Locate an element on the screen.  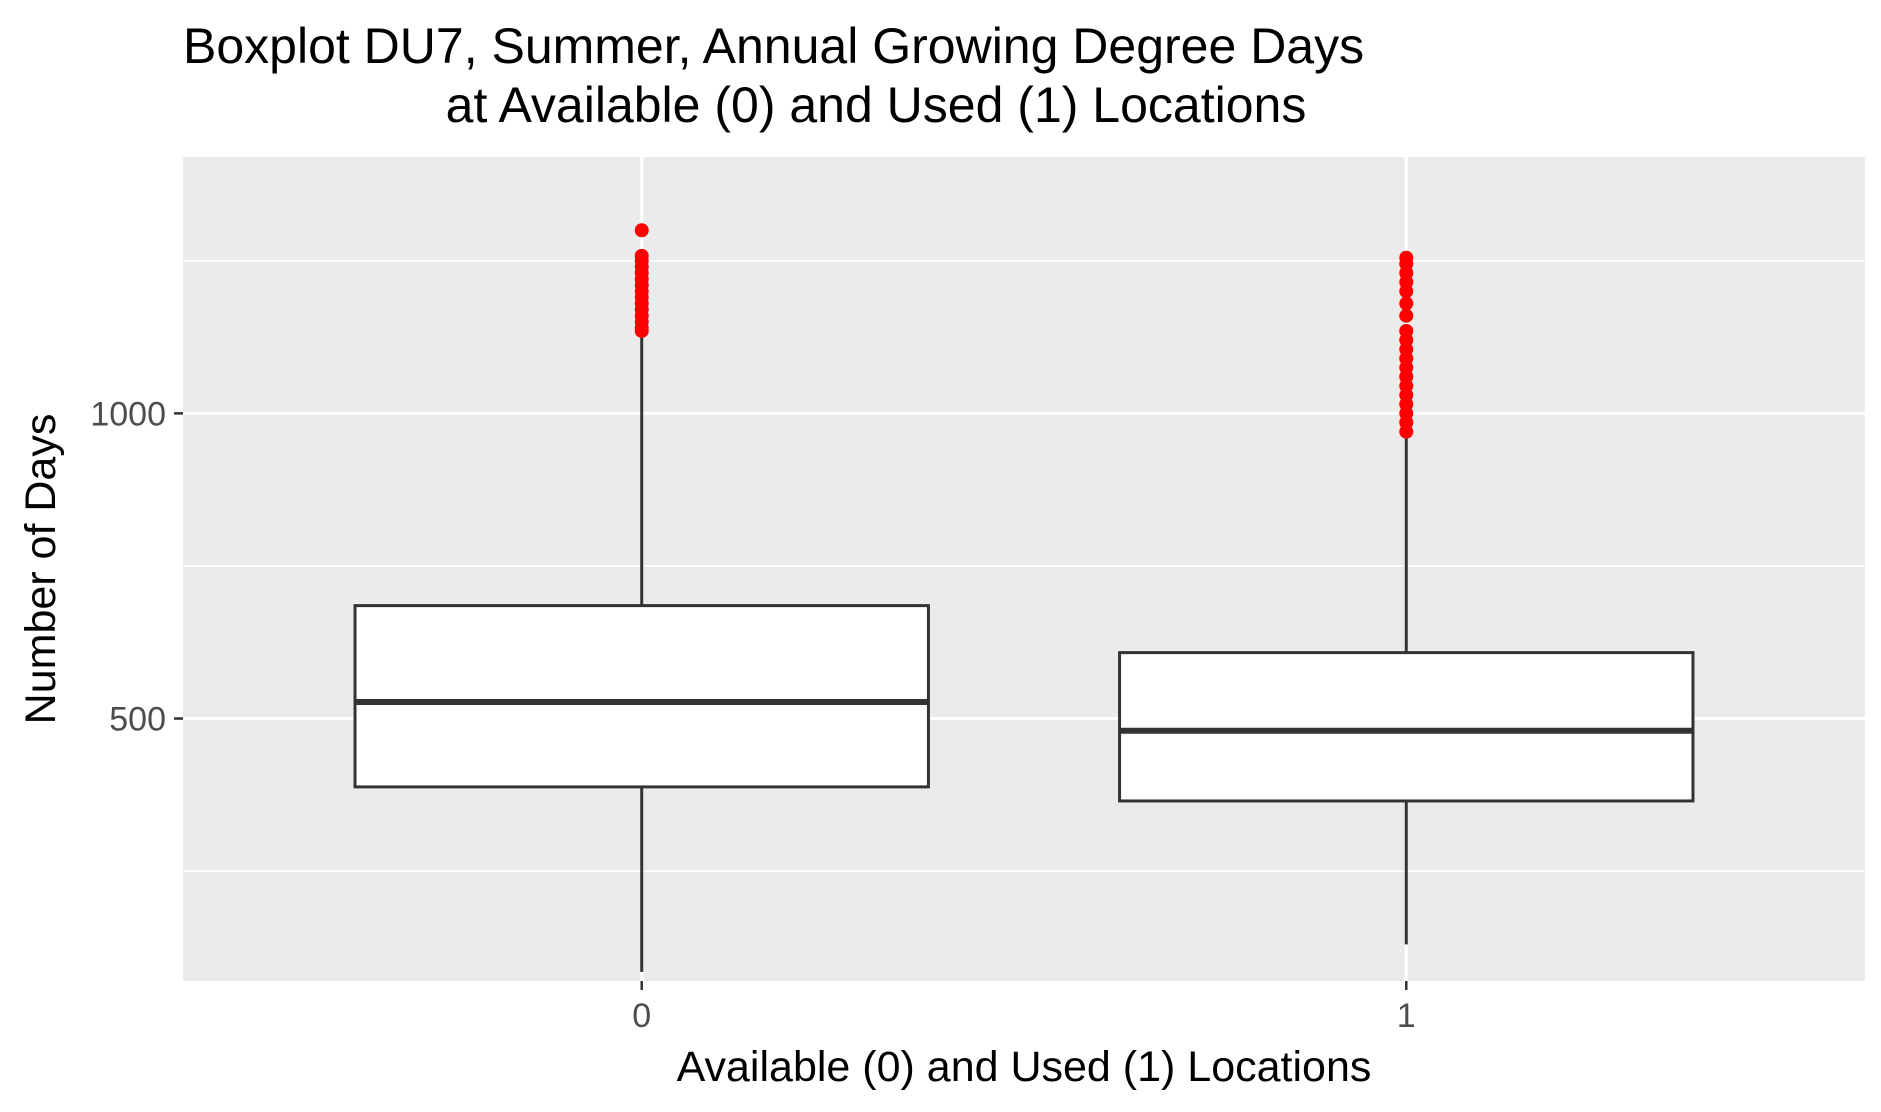
chart-subtitle: at Available (0) and Used (1) Locations is located at coordinates (876, 105).